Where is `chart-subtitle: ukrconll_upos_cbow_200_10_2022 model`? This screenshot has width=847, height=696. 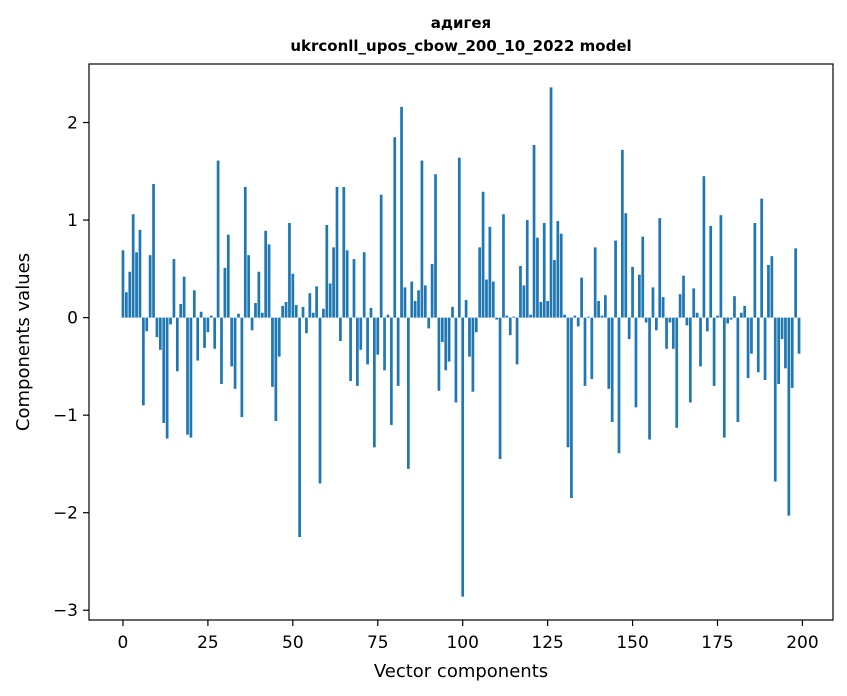 chart-subtitle: ukrconll_upos_cbow_200_10_2022 model is located at coordinates (460, 46).